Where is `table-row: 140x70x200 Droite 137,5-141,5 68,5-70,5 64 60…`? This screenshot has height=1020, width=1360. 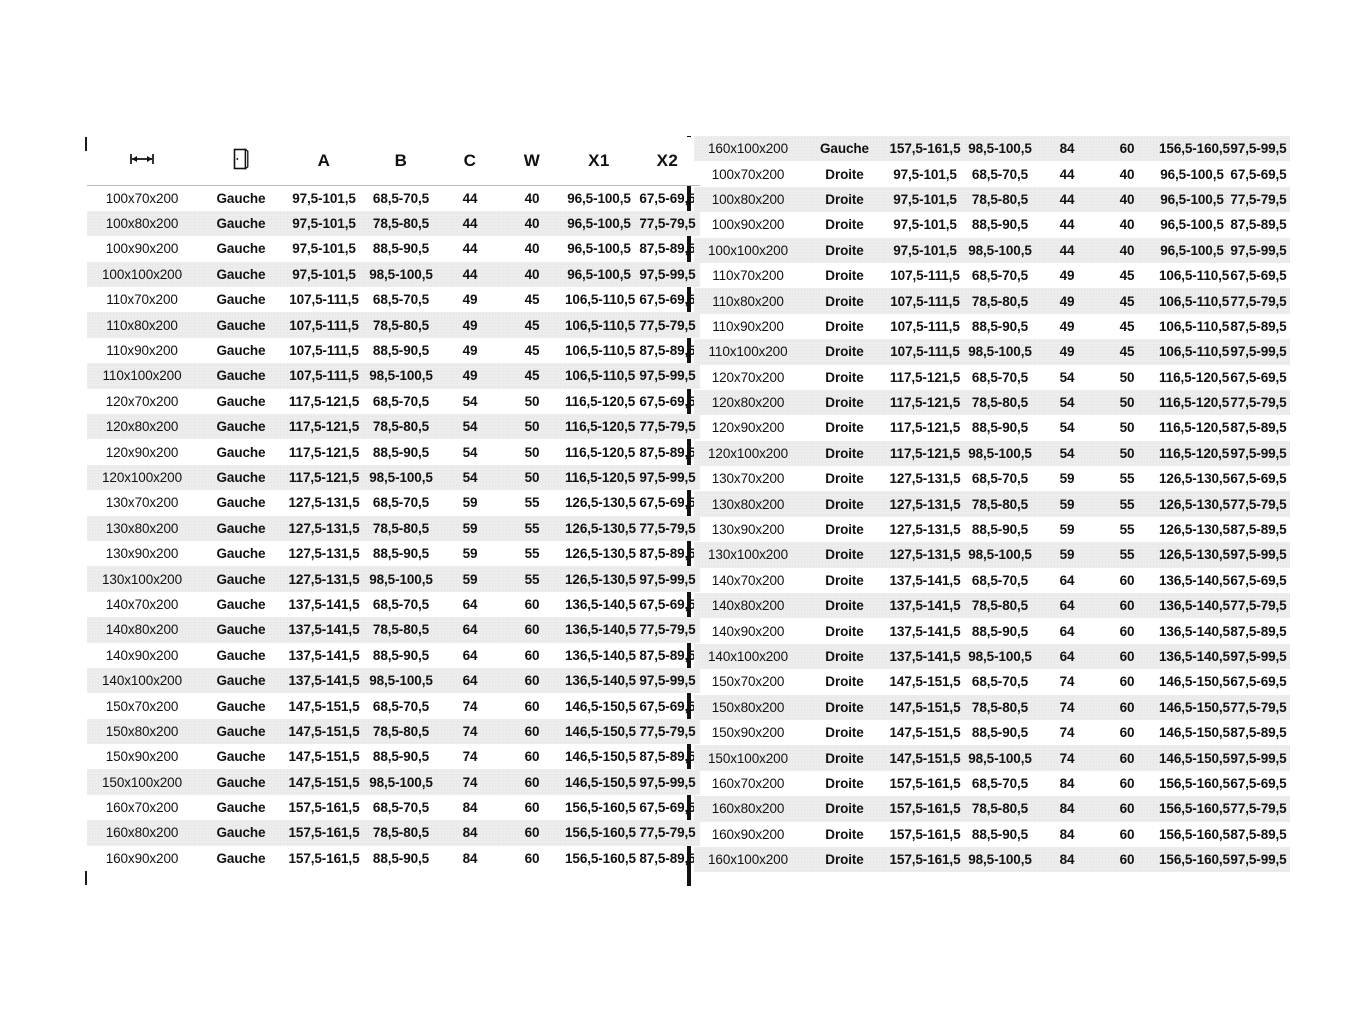
table-row: 140x70x200 Droite 137,5-141,5 68,5-70,5 64 60… is located at coordinates (992, 580).